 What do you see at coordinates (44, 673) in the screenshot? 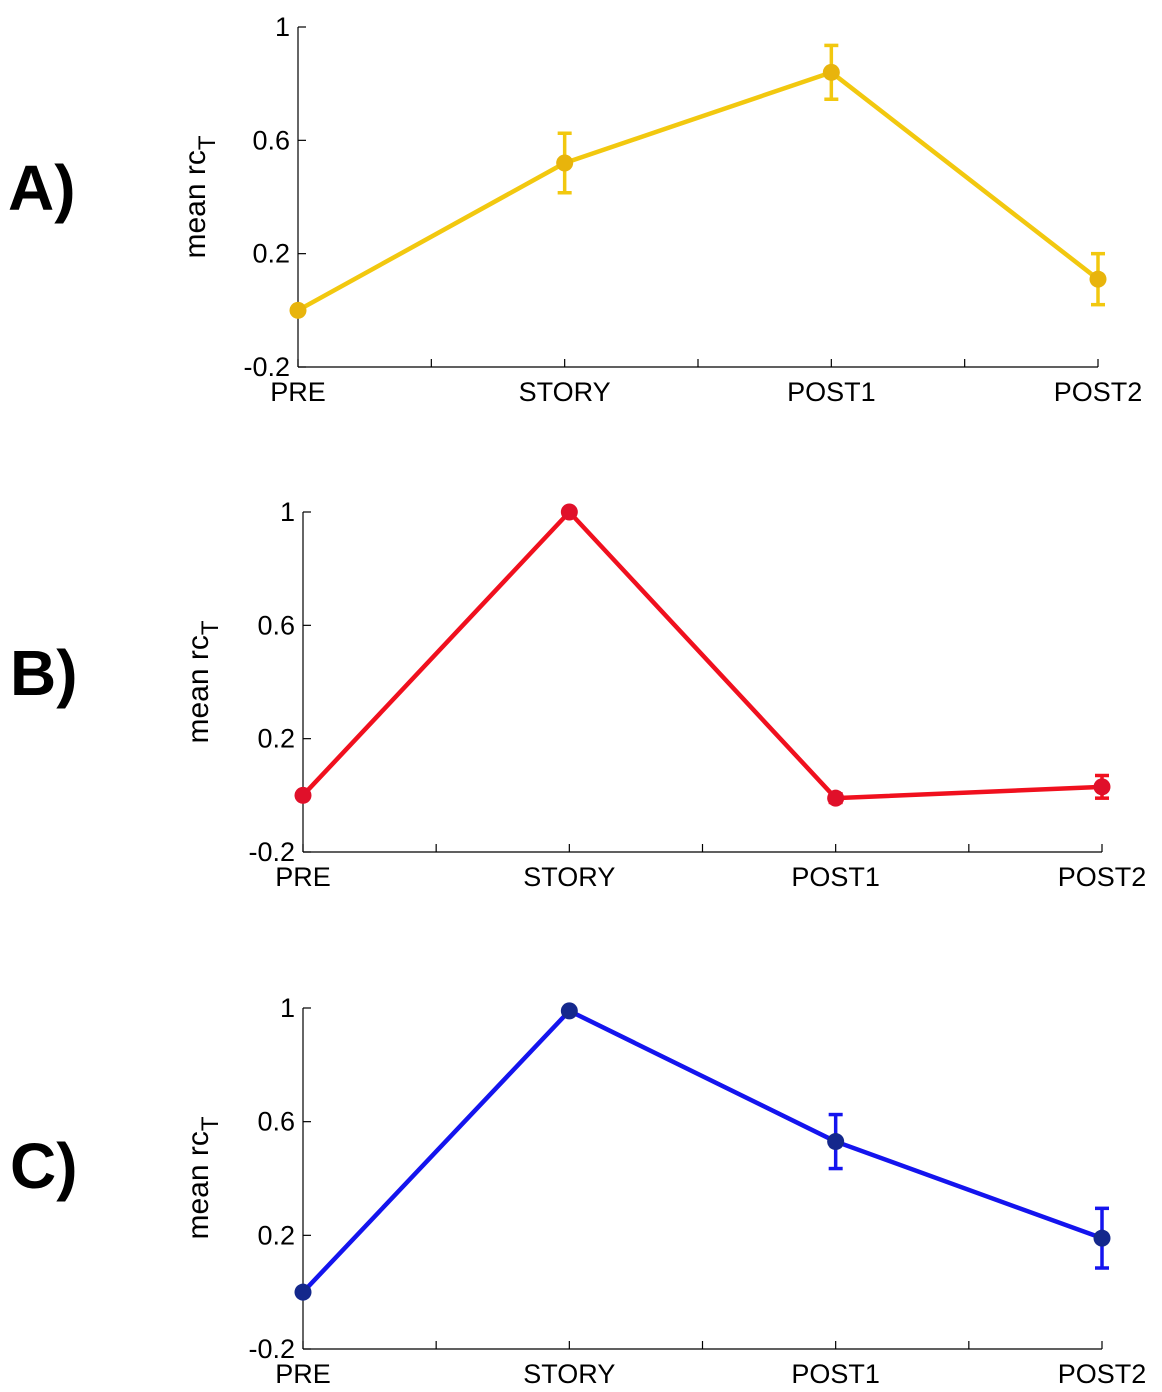
I see `panel-label: B)` at bounding box center [44, 673].